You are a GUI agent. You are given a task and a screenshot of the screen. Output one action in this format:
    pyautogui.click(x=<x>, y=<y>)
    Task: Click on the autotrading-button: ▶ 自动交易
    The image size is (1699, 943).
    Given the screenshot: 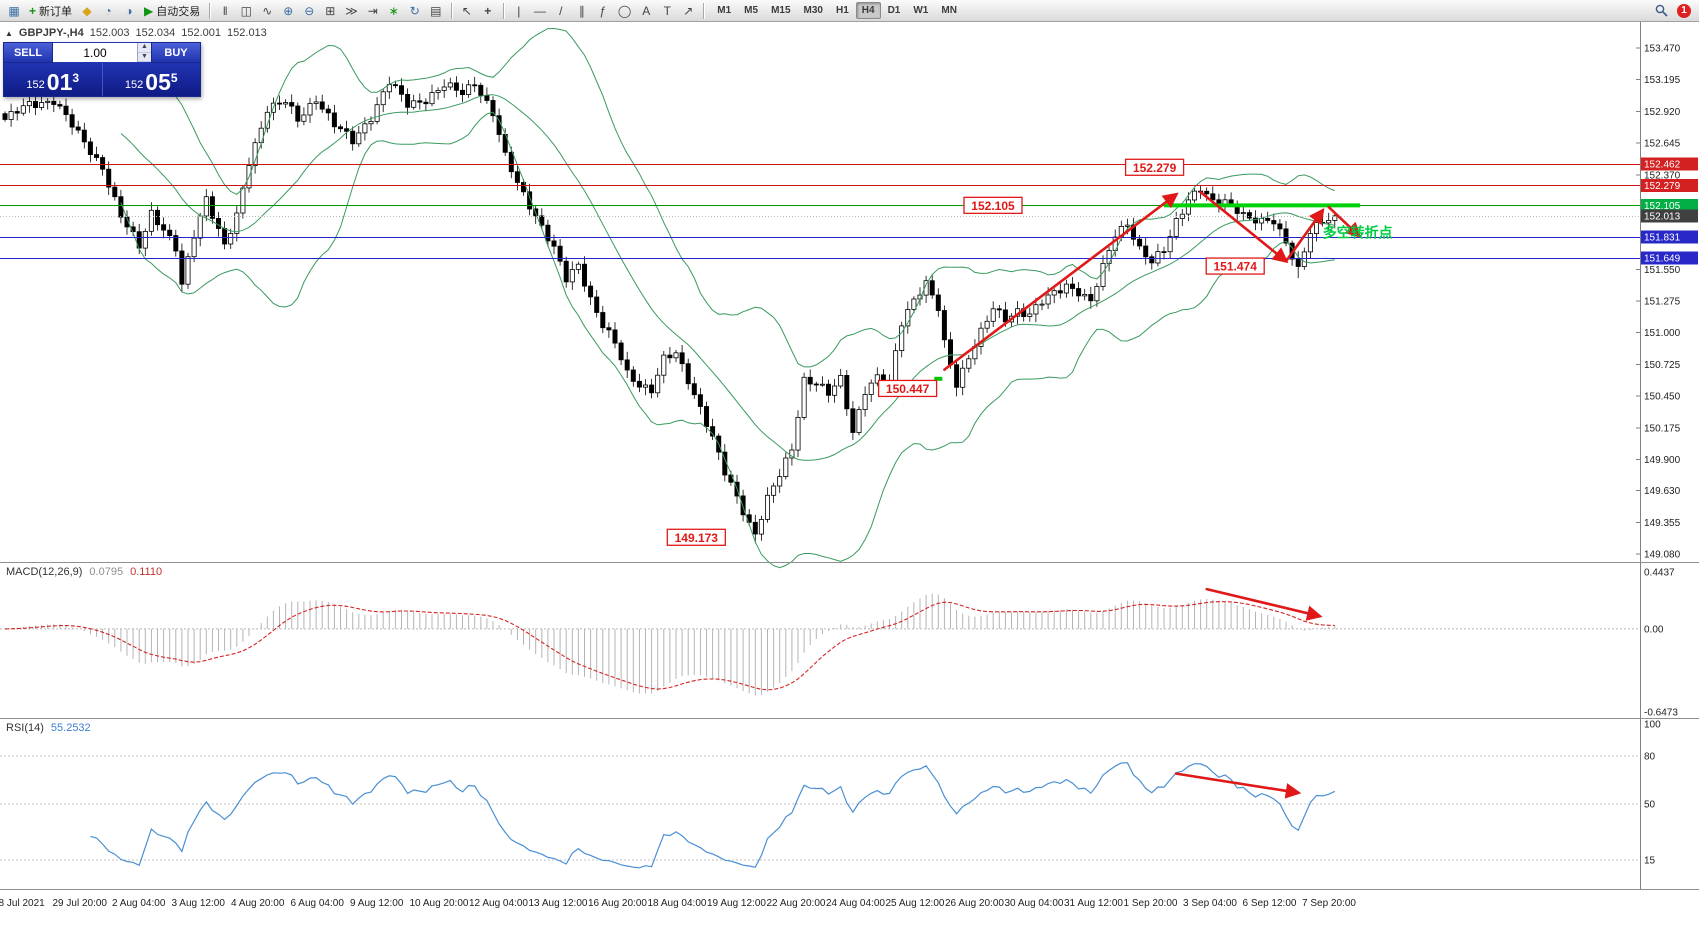 What is the action you would take?
    pyautogui.click(x=172, y=11)
    